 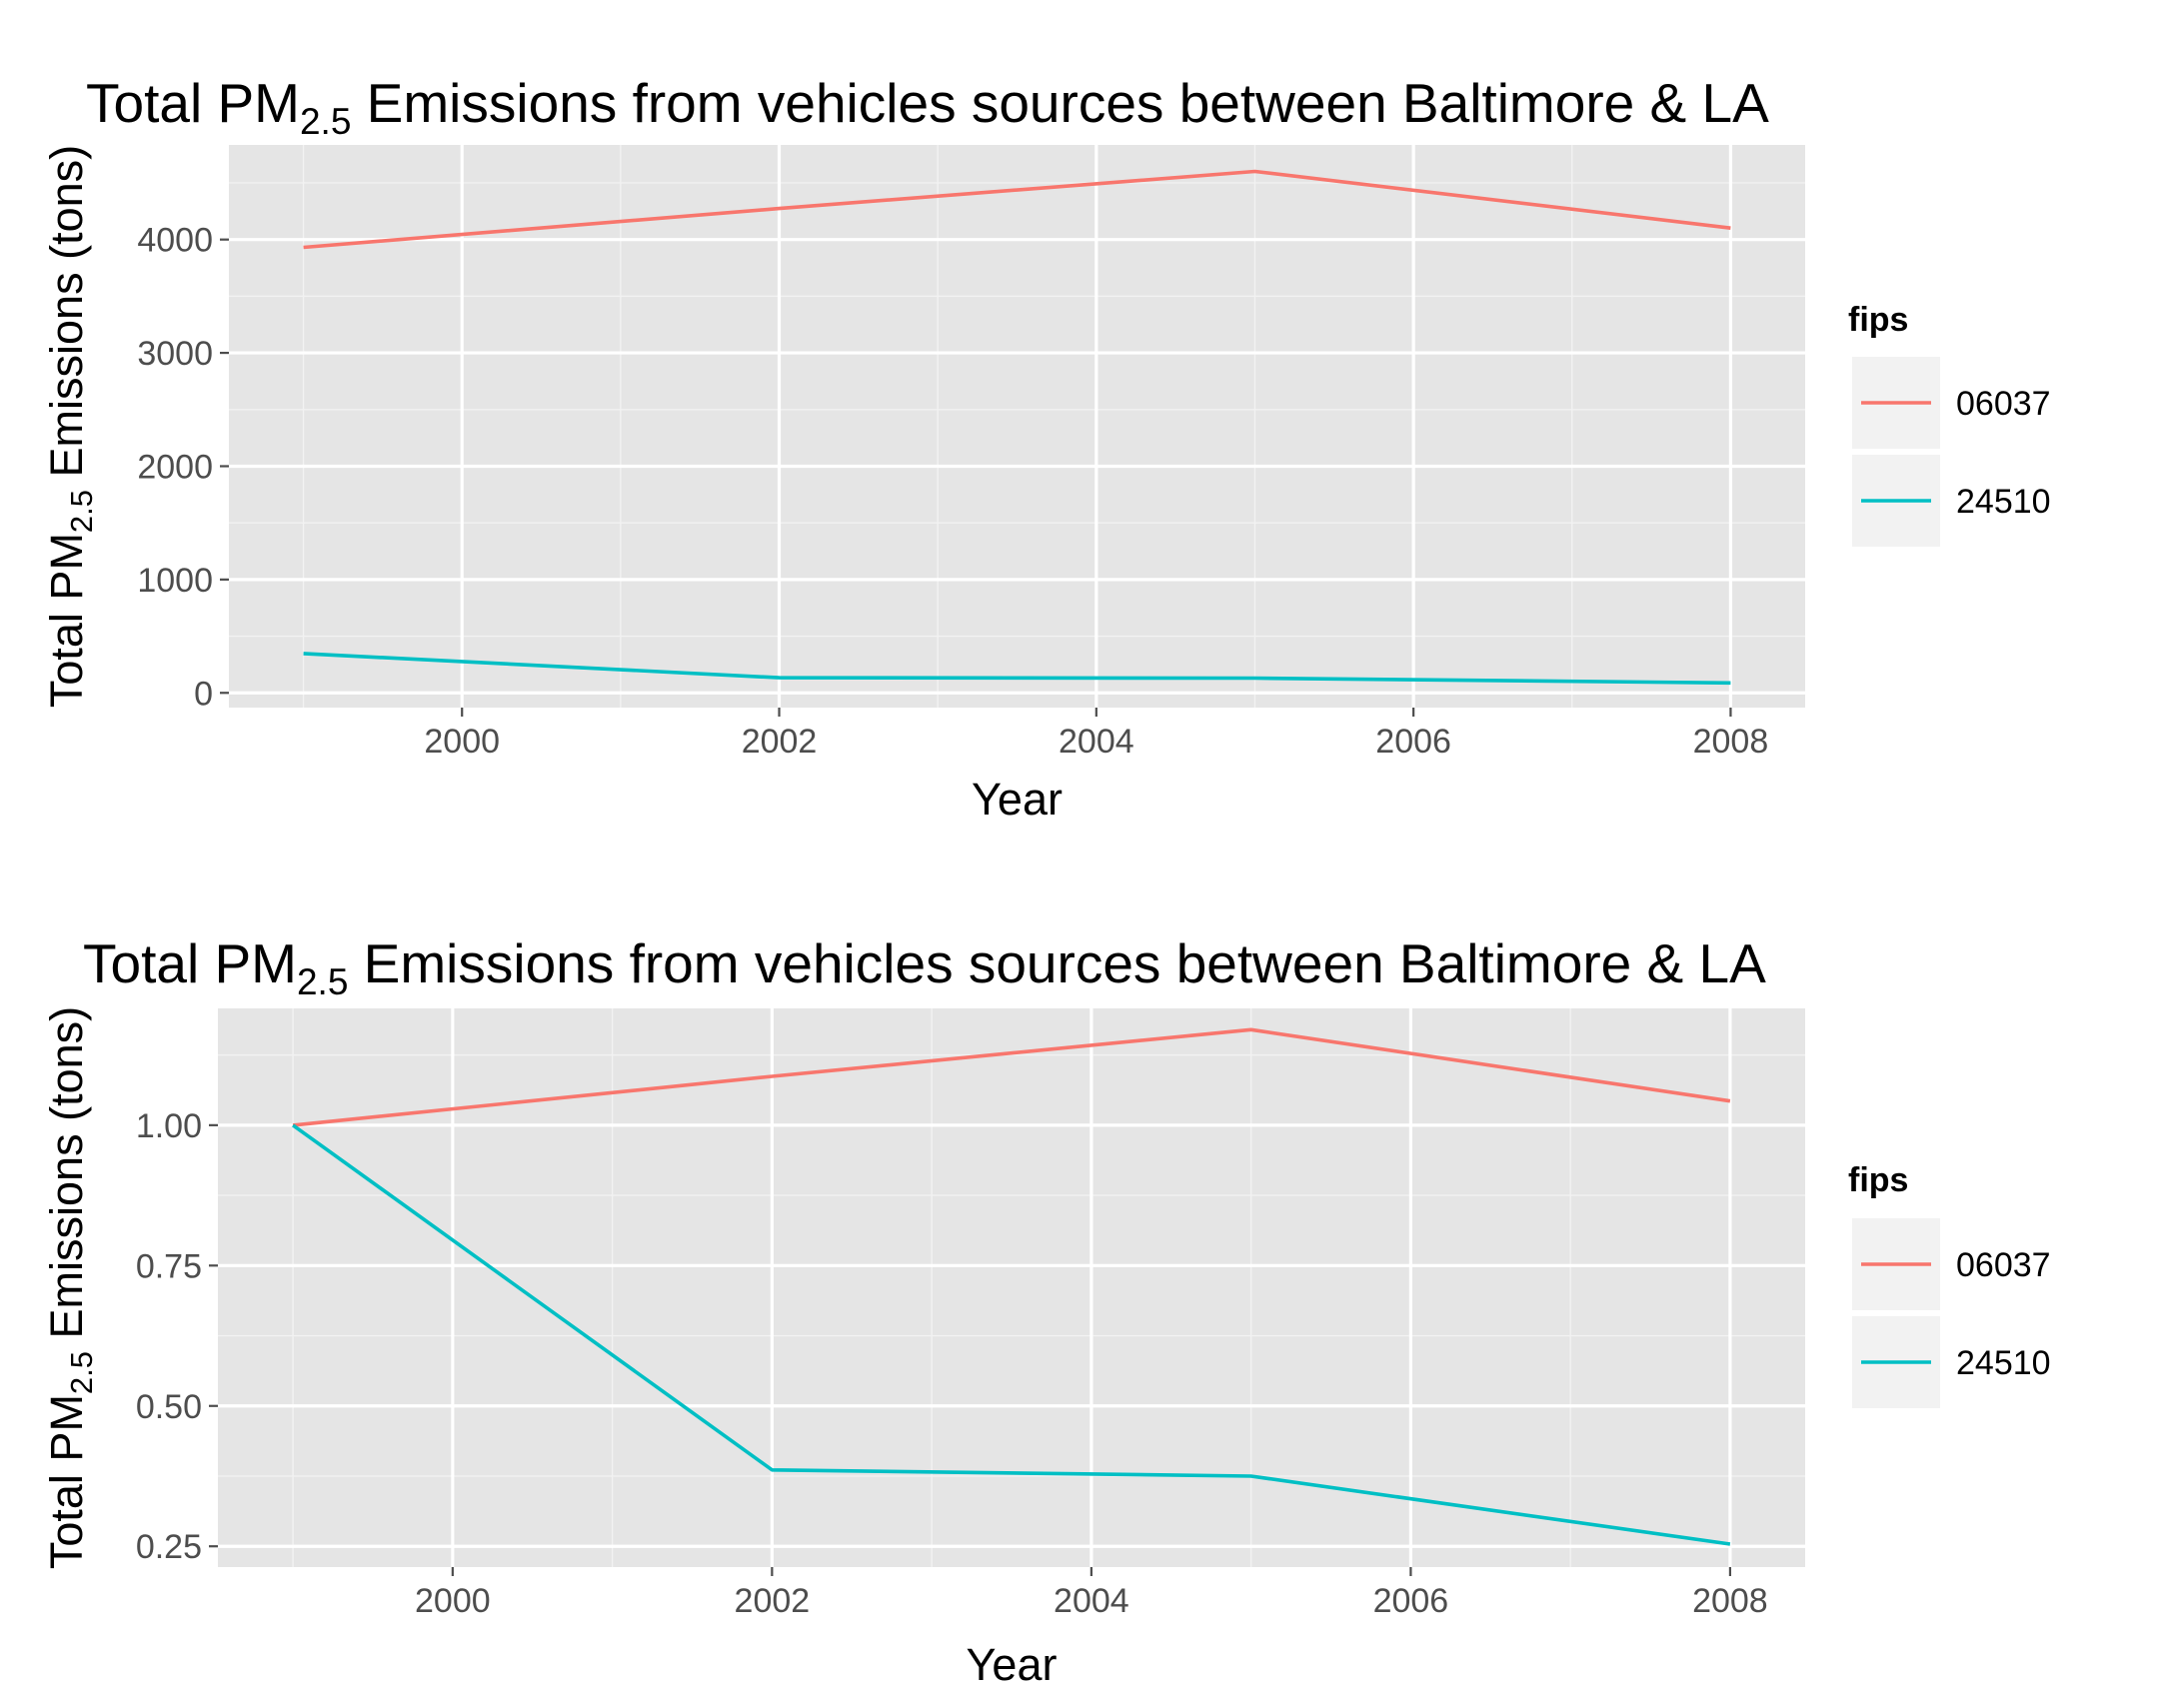 I want to click on y-tick-label: 0.50, so click(x=169, y=1407).